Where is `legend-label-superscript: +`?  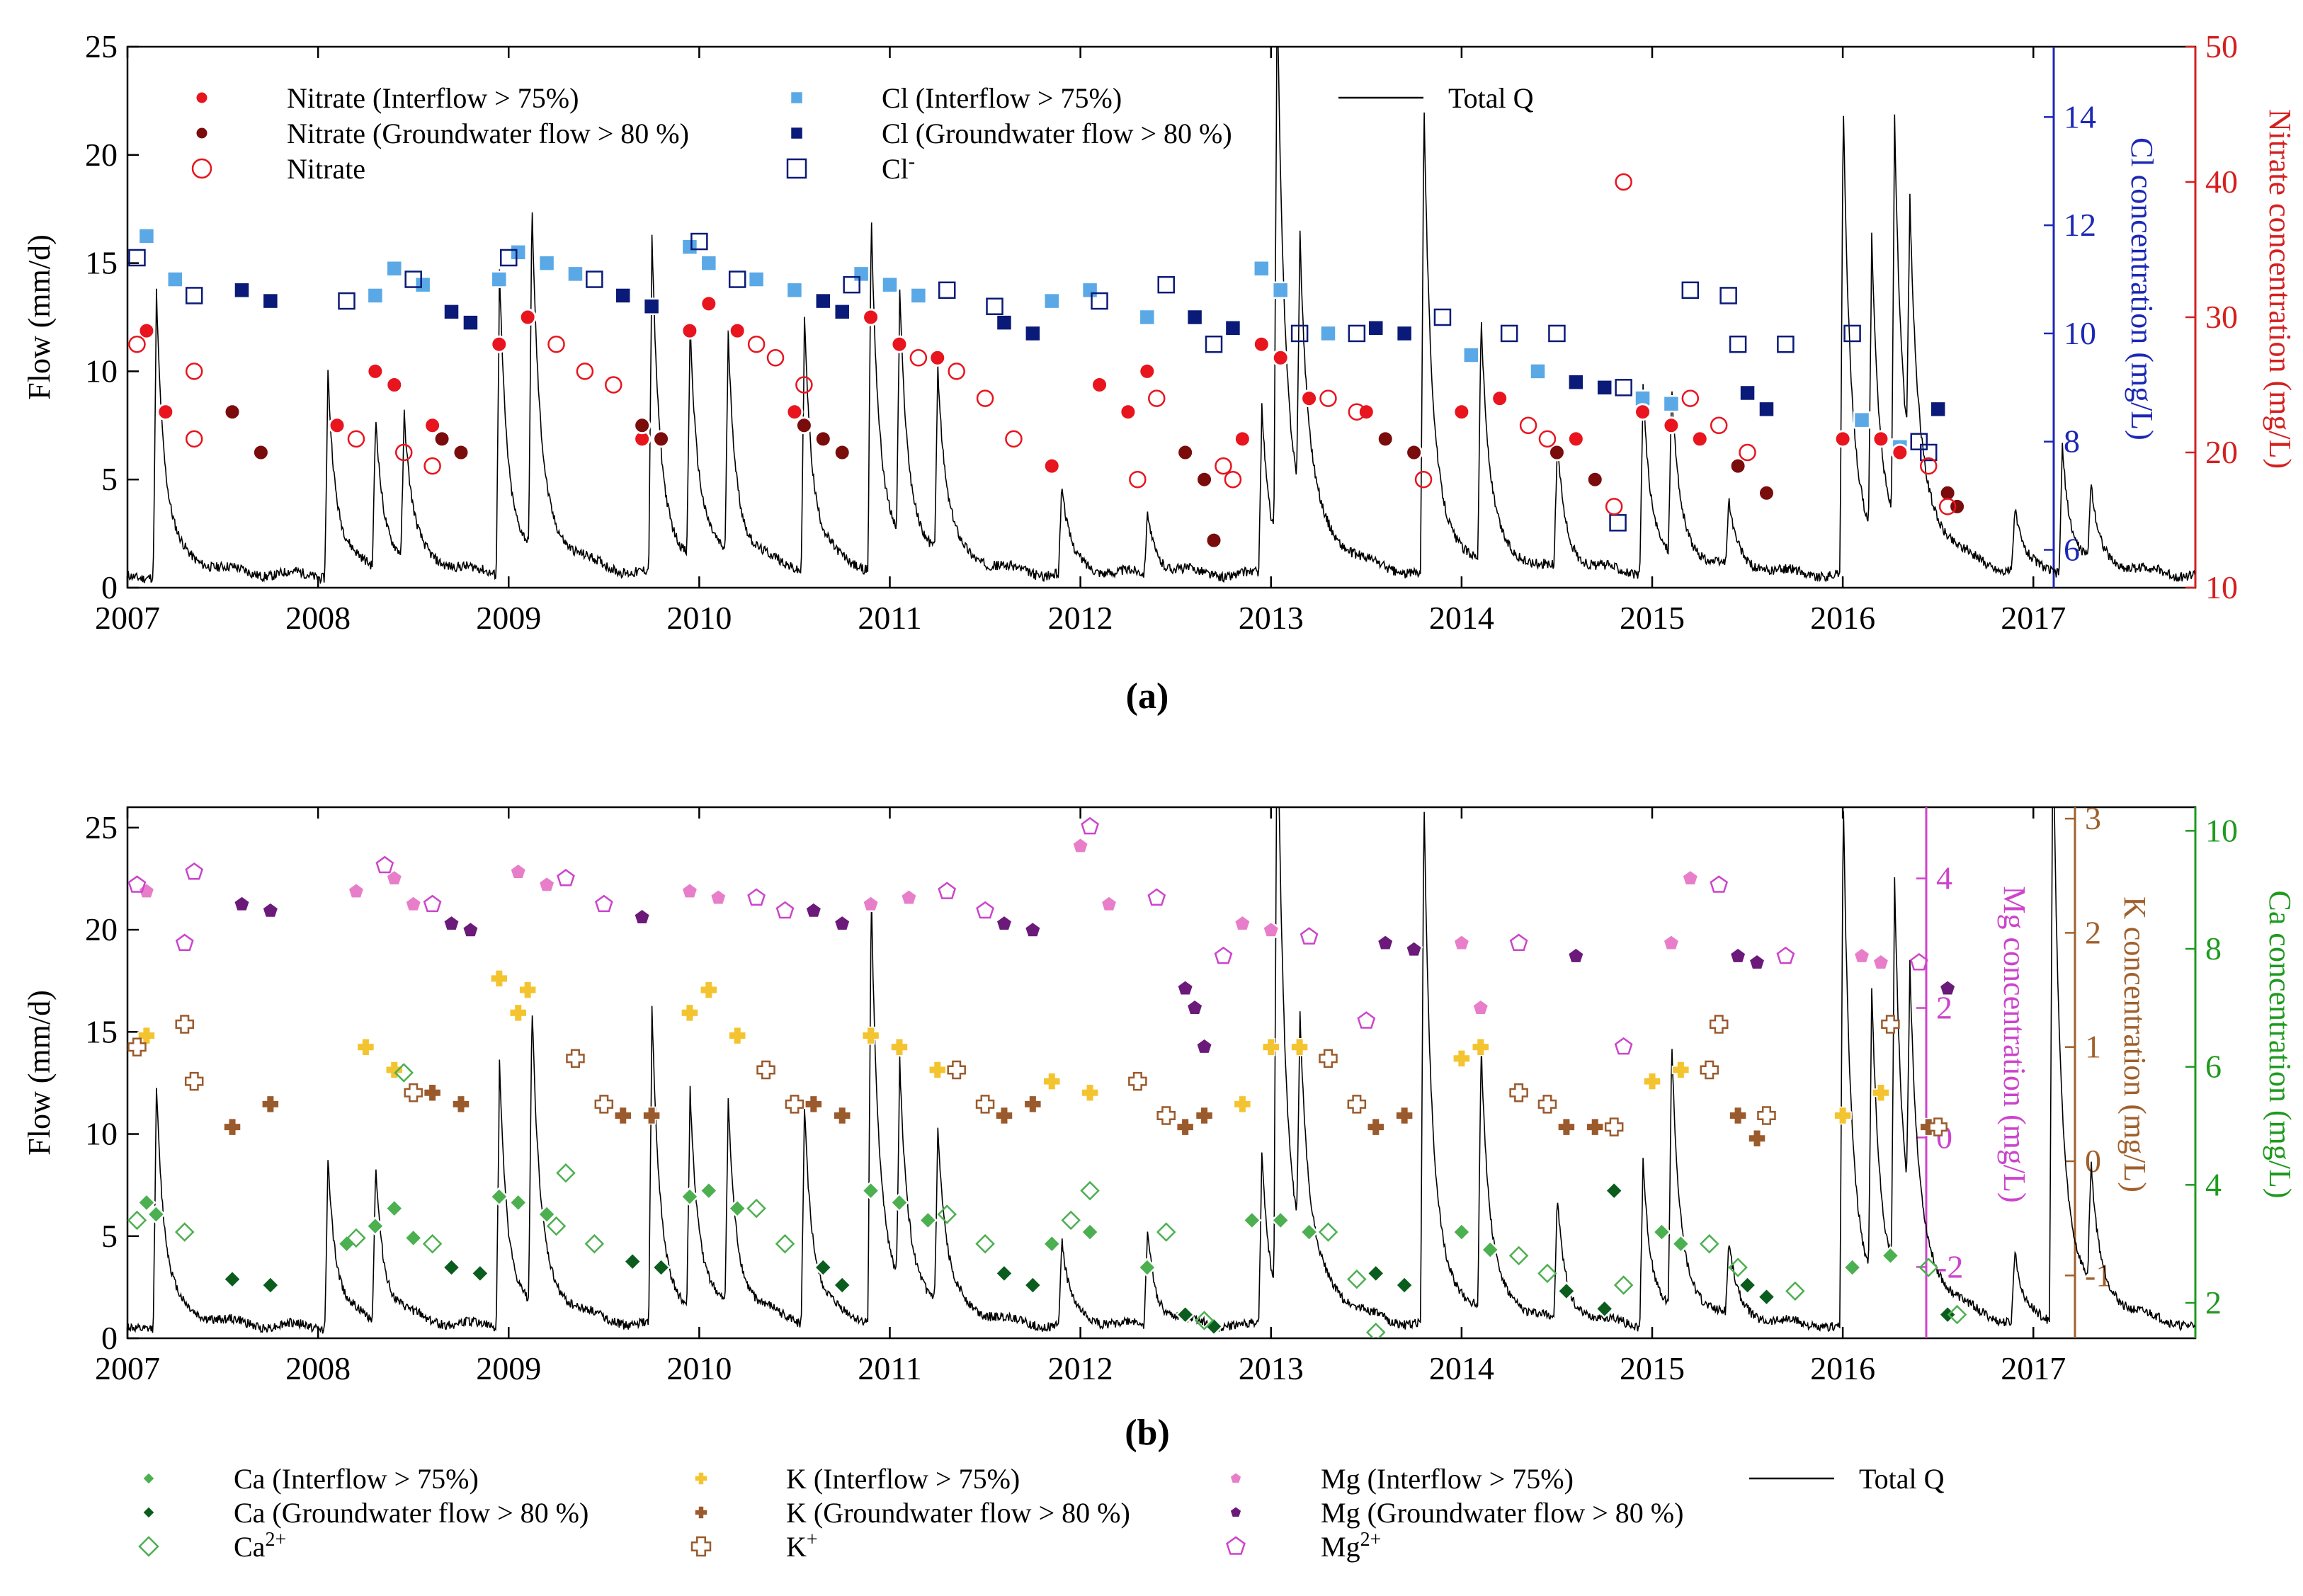
legend-label-superscript: + is located at coordinates (812, 1540).